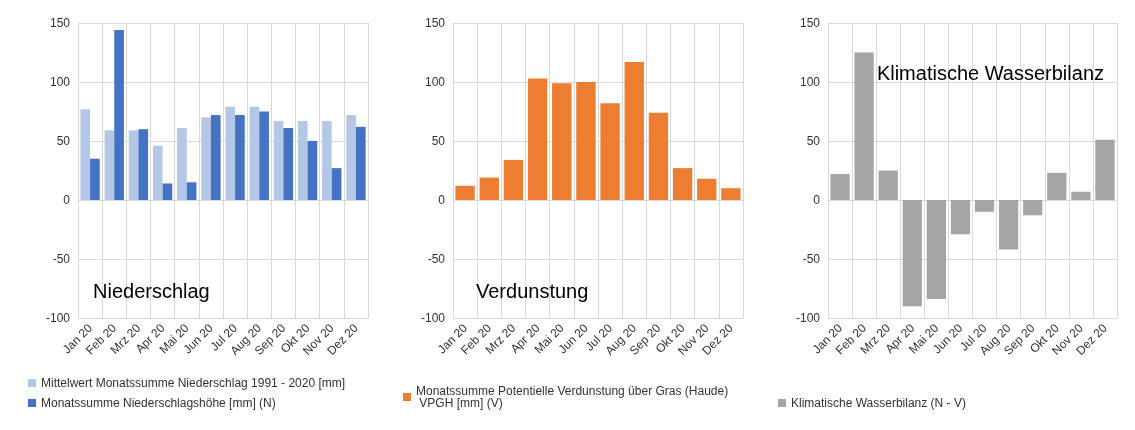 The width and height of the screenshot is (1135, 430). Describe the element at coordinates (151, 291) in the screenshot. I see `text: Niederschlag` at that location.